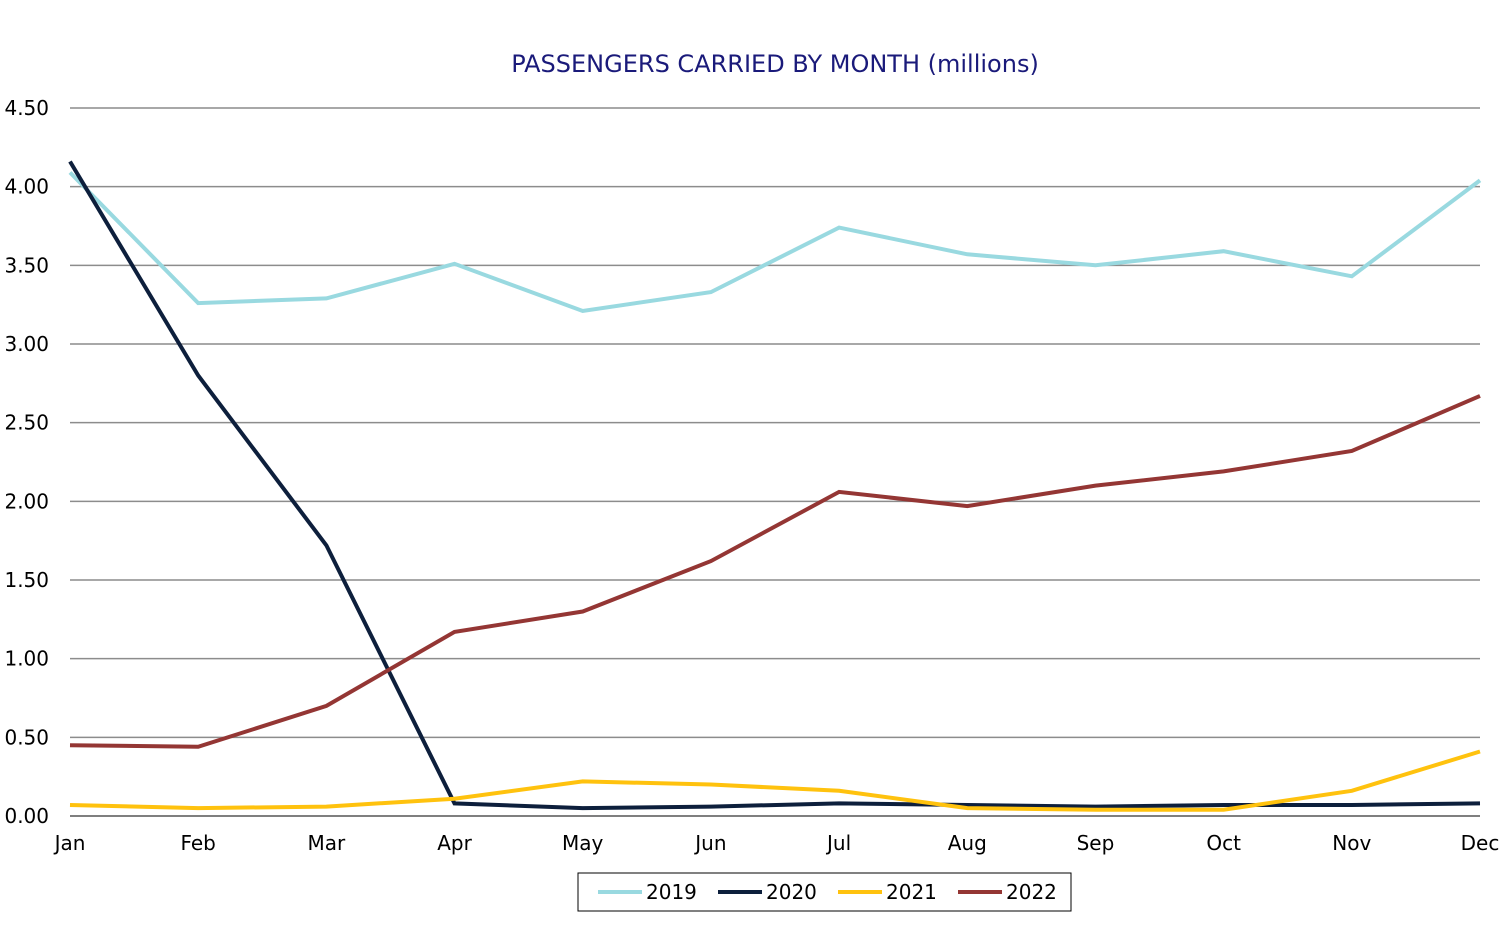 Image resolution: width=1512 pixels, height=927 pixels. I want to click on y-tick-label: 2.50, so click(26, 423).